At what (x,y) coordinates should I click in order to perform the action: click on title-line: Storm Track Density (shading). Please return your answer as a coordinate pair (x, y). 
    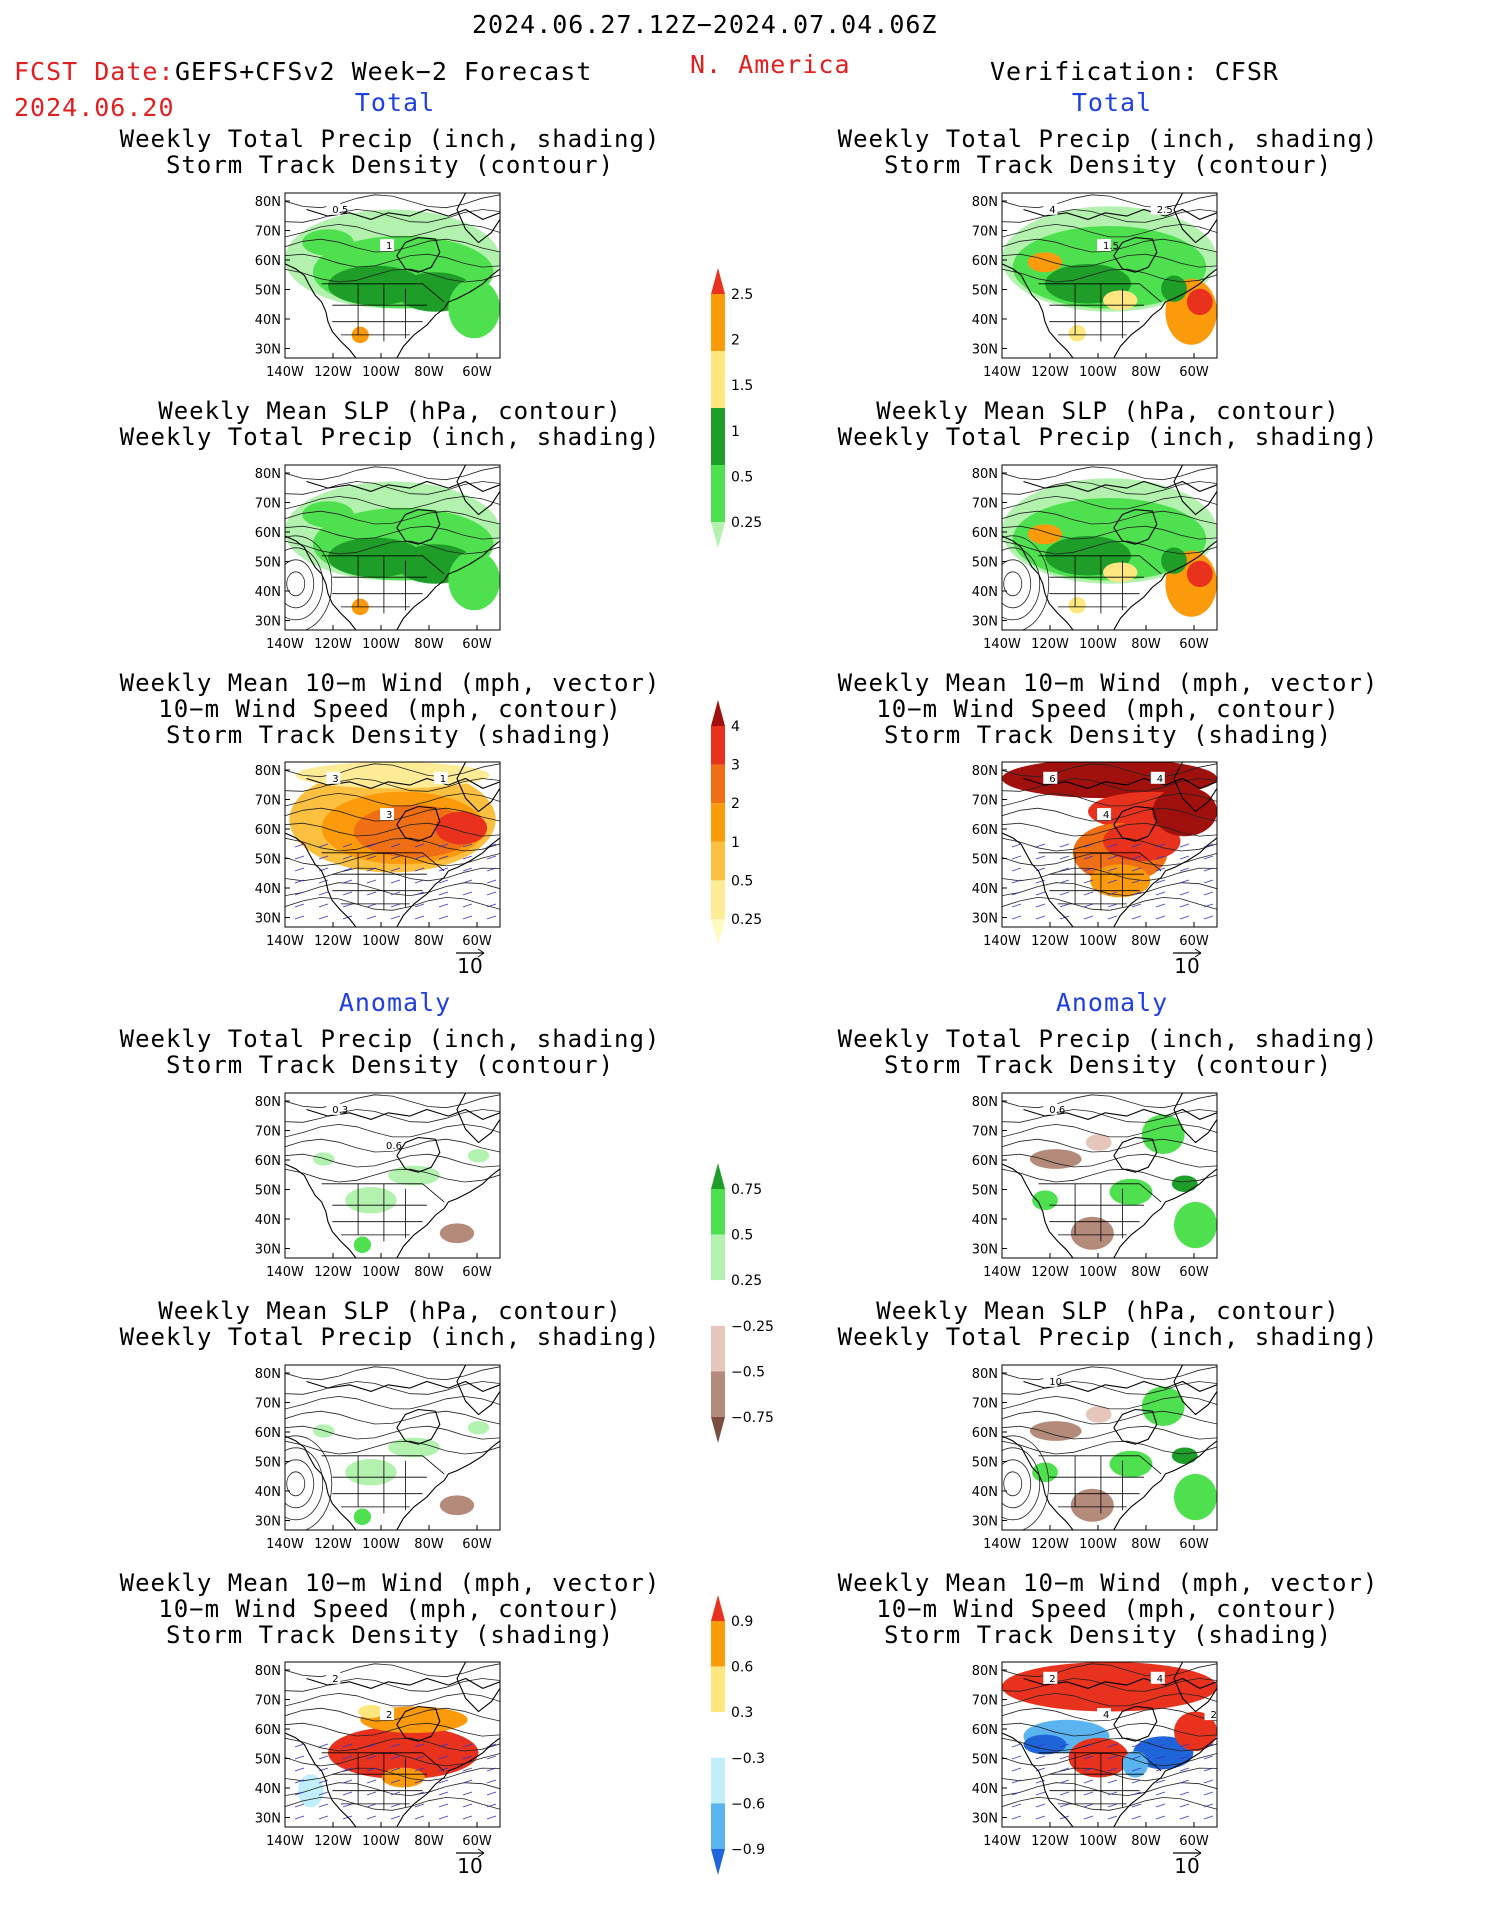
    Looking at the image, I should click on (390, 735).